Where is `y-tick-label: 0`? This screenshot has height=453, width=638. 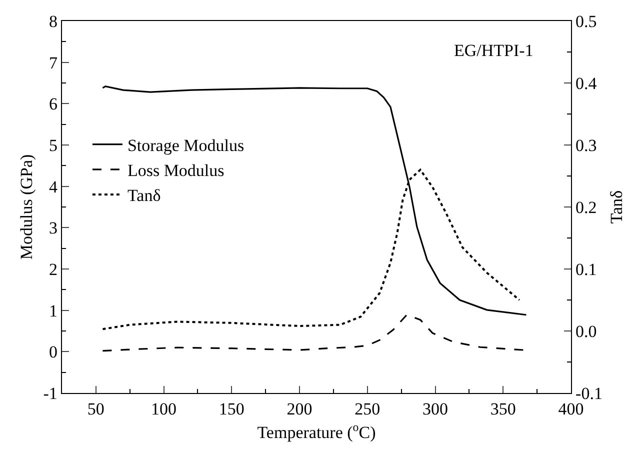 y-tick-label: 0 is located at coordinates (53, 352).